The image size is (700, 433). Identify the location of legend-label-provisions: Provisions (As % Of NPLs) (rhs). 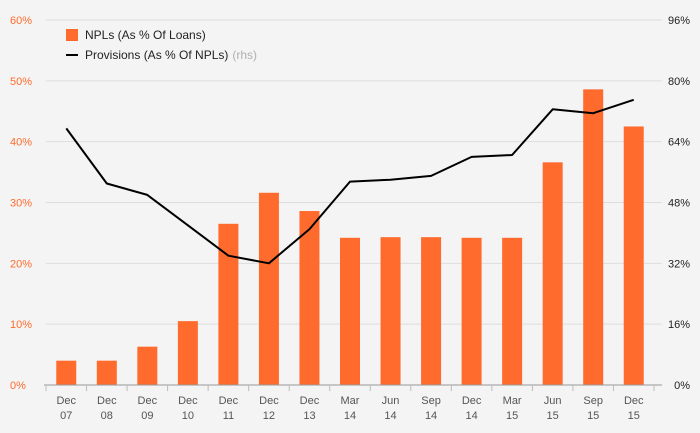
(171, 55).